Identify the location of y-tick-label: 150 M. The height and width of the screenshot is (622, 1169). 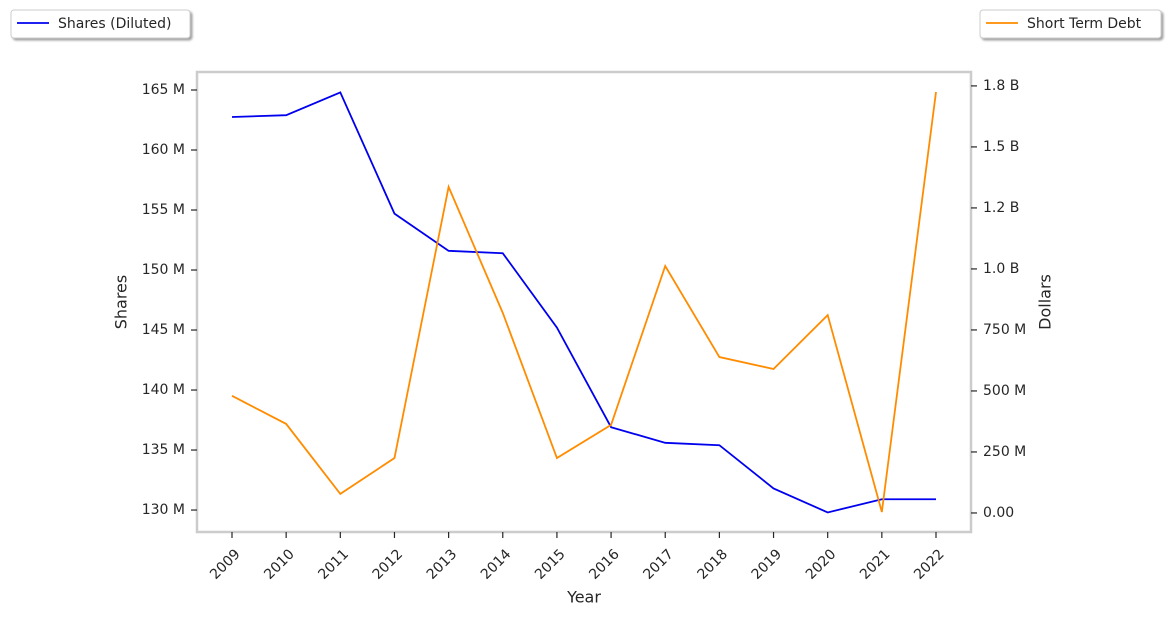
(163, 270).